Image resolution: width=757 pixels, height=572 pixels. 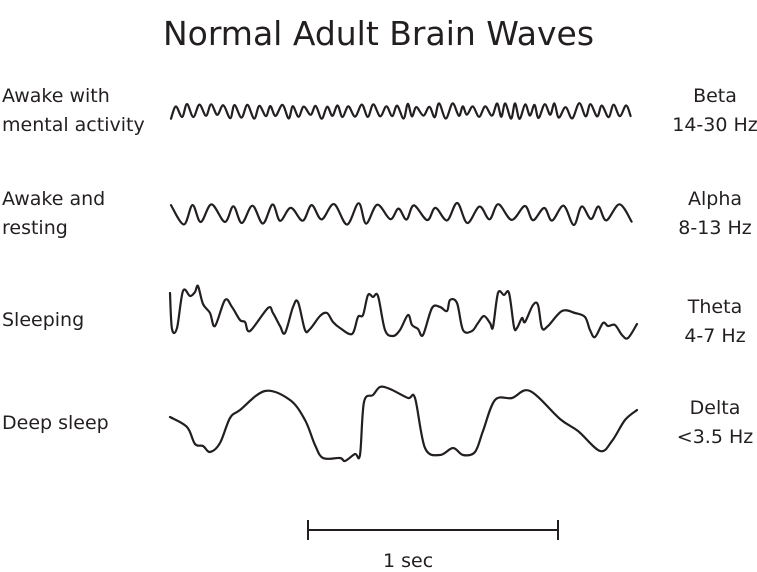 I want to click on state-label-beta: Awake with mental activity, so click(x=73, y=110).